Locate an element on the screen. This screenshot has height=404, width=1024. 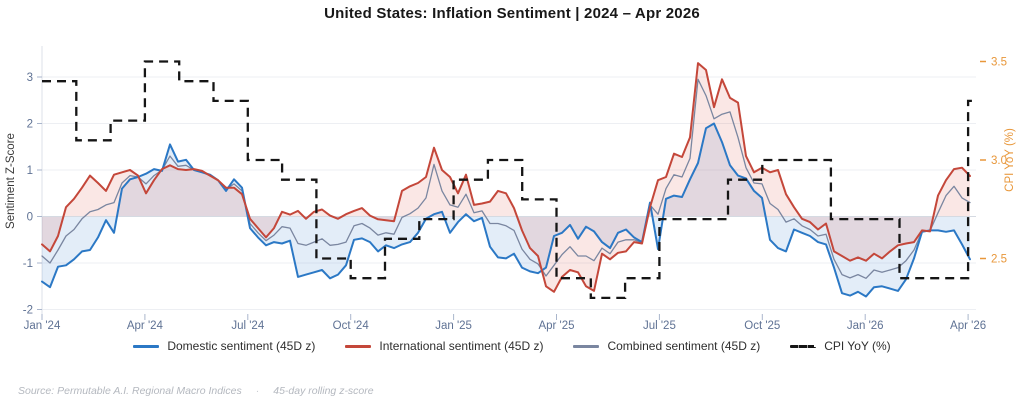
y-tick-label: 0 is located at coordinates (30, 218).